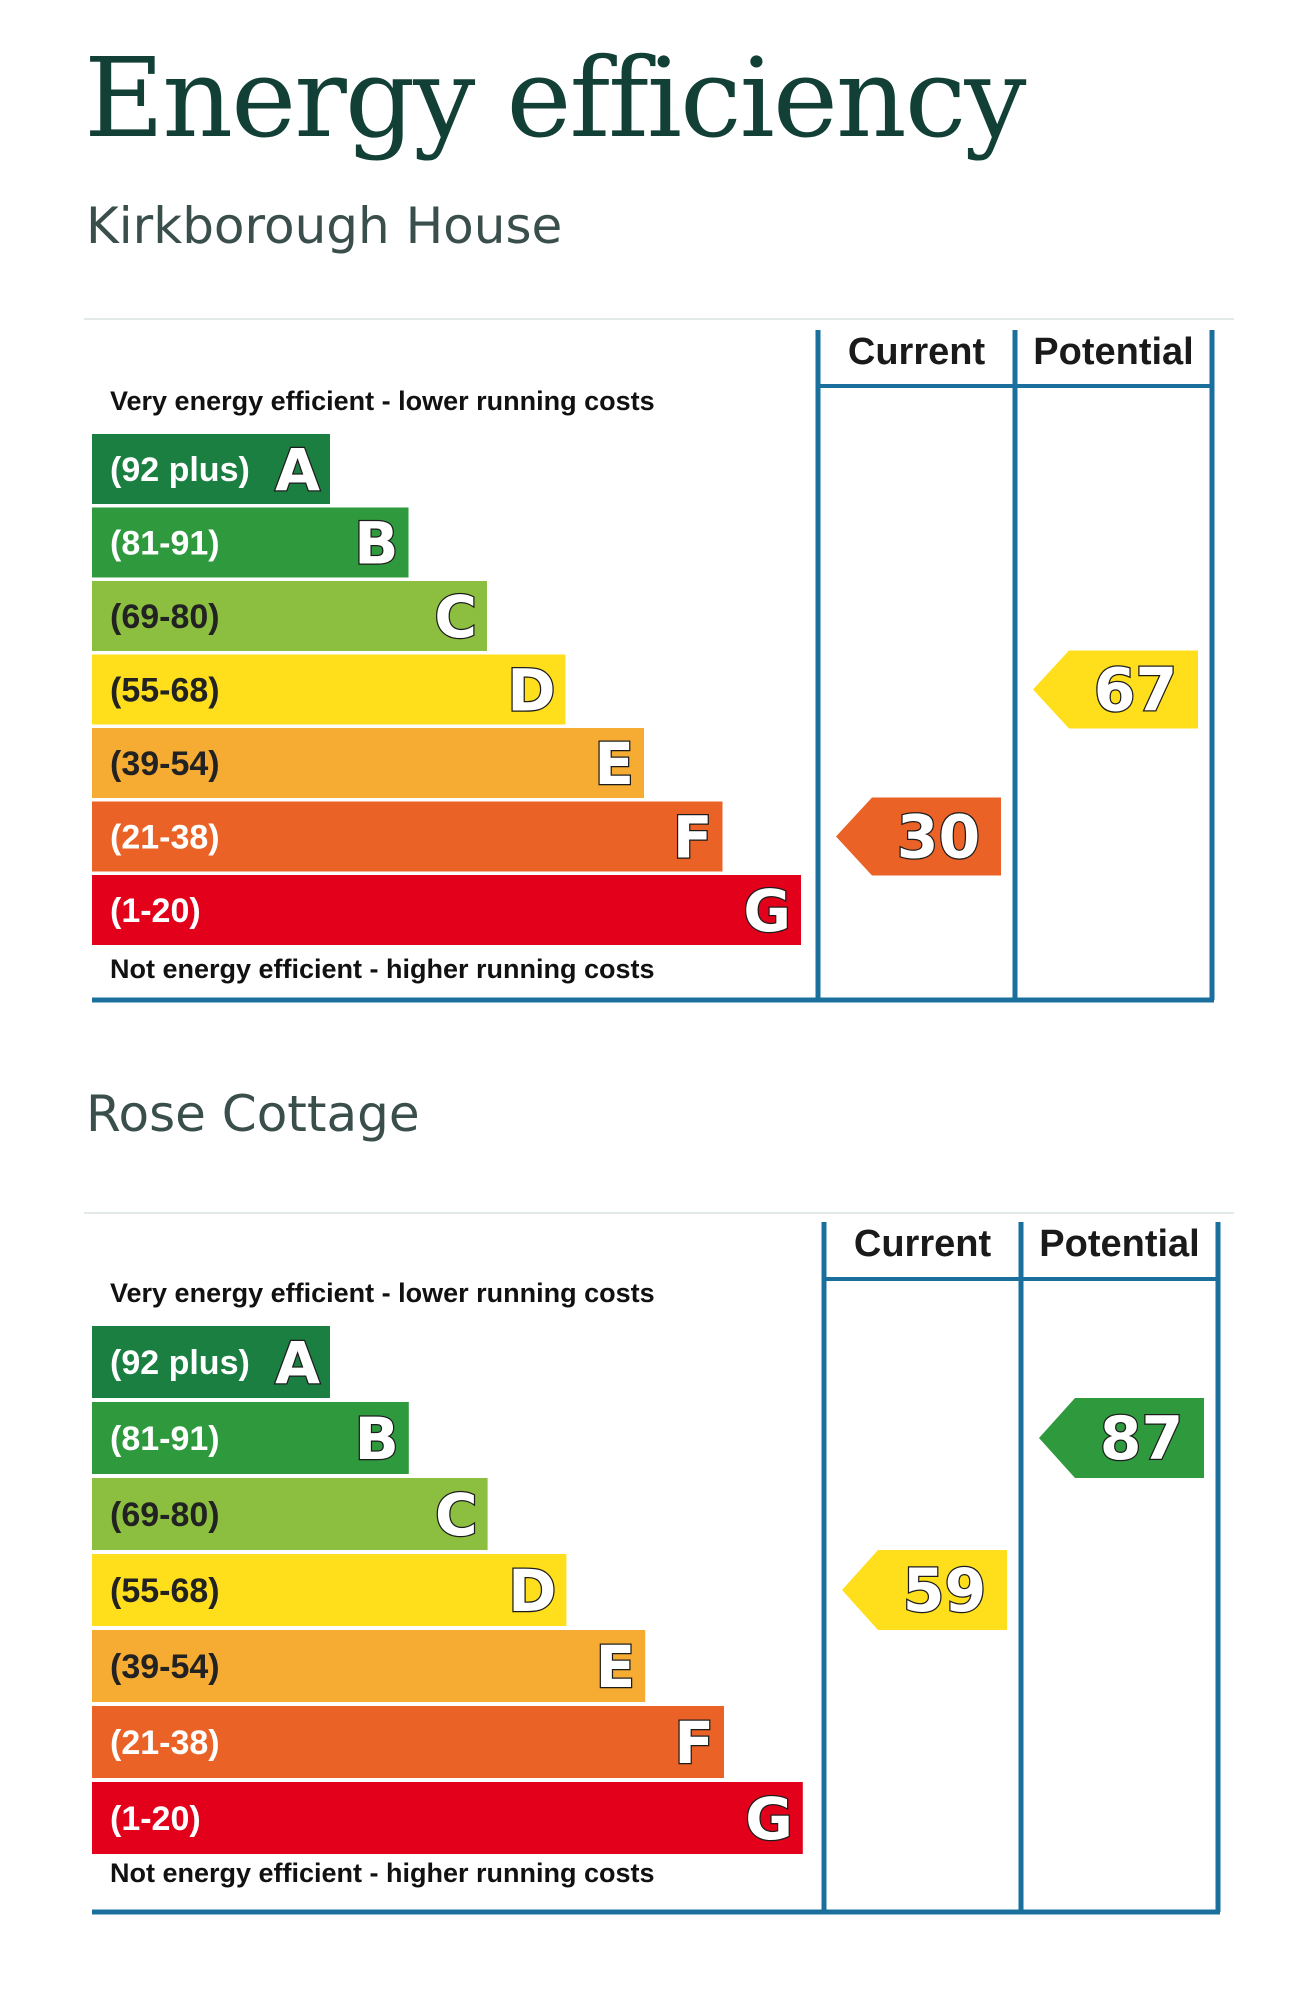  I want to click on page-title: Energy efficiency, so click(555, 98).